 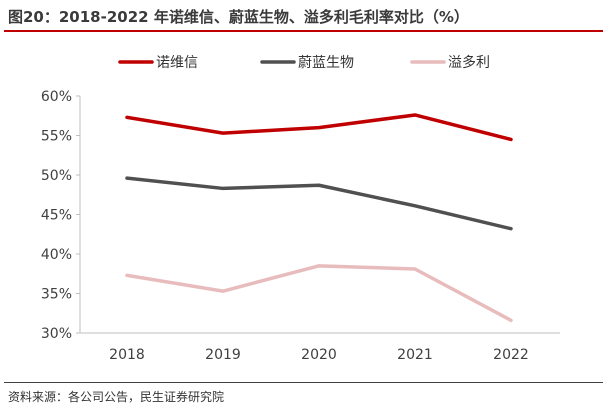 I want to click on y-tick-label: 50%, so click(x=56, y=176).